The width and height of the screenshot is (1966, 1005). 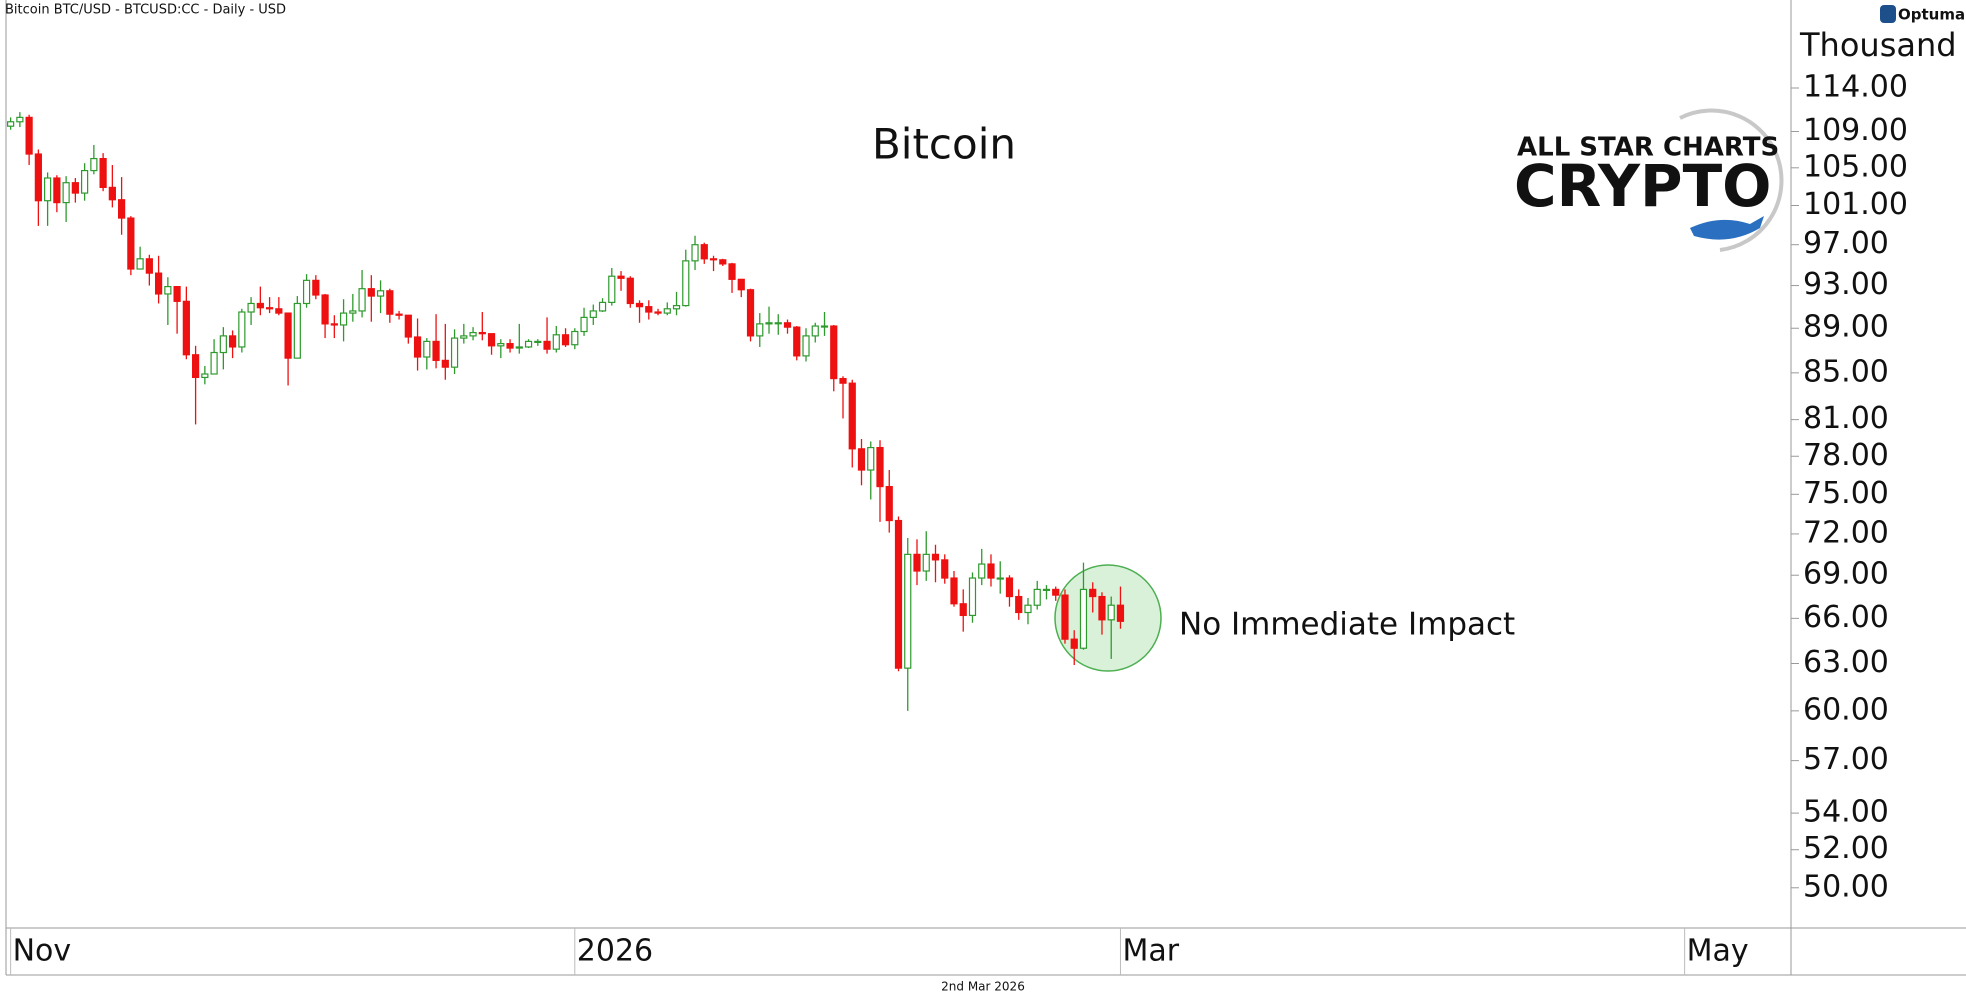 What do you see at coordinates (1727, 228) in the screenshot?
I see `logo-whale` at bounding box center [1727, 228].